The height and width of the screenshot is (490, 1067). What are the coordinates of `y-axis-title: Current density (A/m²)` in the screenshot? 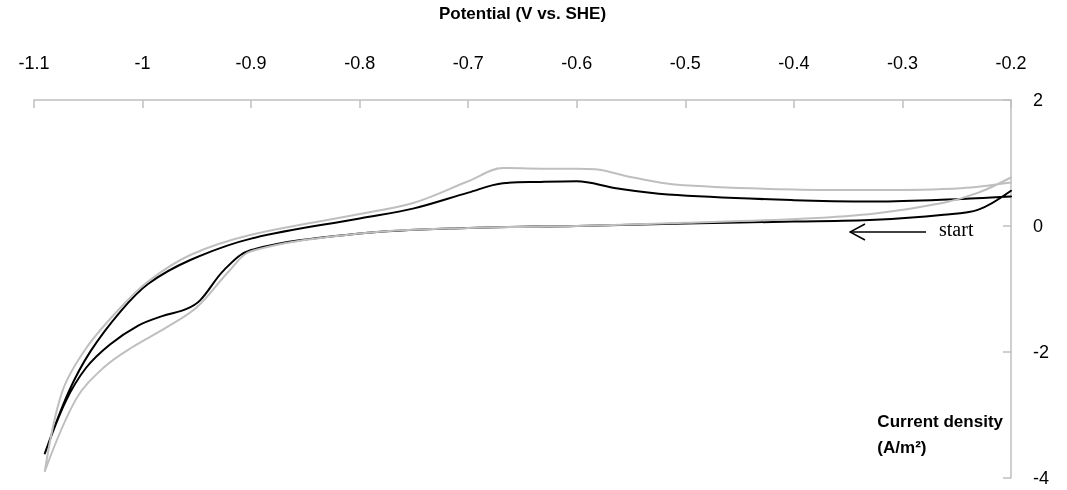 It's located at (940, 434).